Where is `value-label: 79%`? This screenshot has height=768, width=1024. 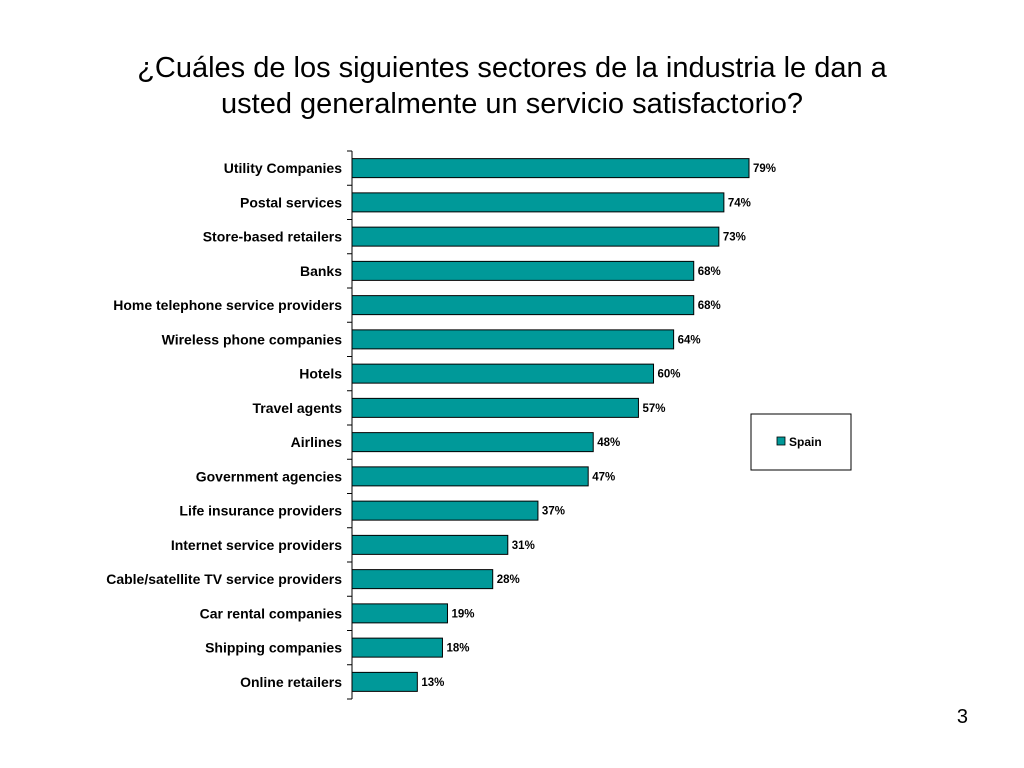
value-label: 79% is located at coordinates (764, 169).